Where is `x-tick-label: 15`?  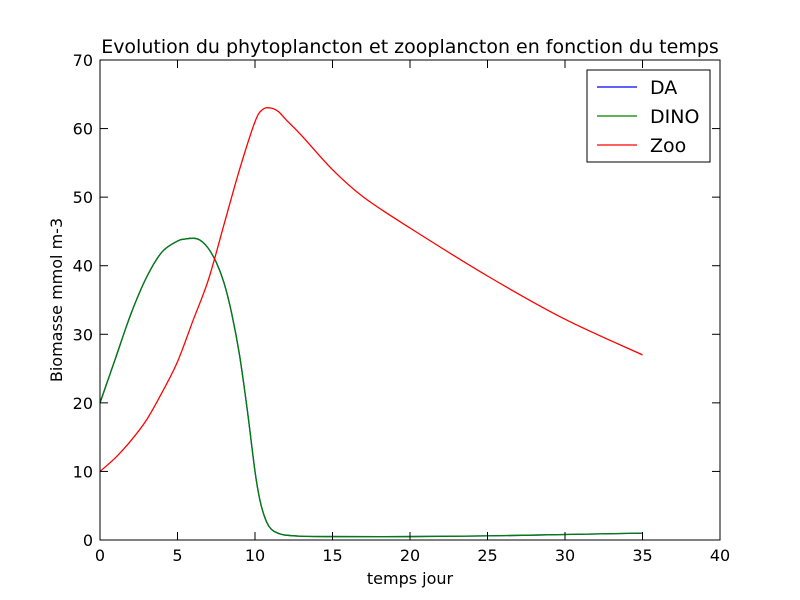 x-tick-label: 15 is located at coordinates (332, 555).